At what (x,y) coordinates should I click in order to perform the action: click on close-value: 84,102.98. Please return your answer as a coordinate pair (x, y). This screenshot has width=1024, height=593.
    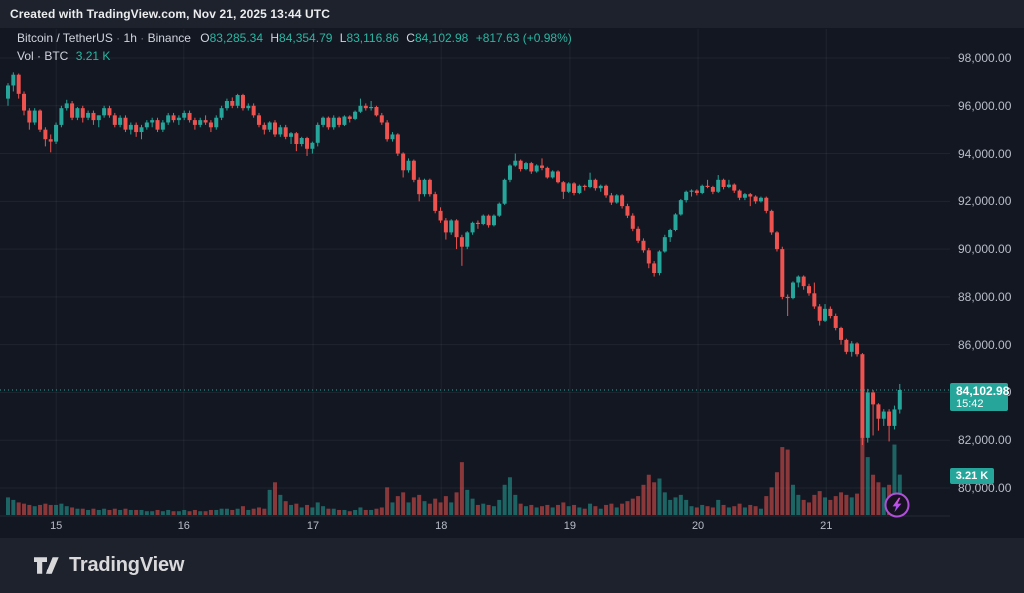
    Looking at the image, I should click on (441, 38).